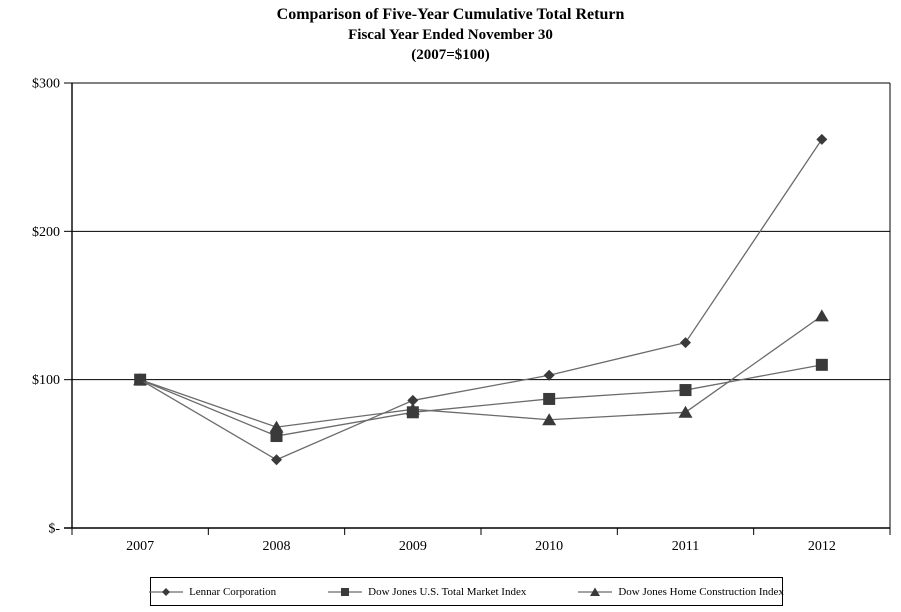 Image resolution: width=901 pixels, height=612 pixels. Describe the element at coordinates (685, 343) in the screenshot. I see `data-point-lennar-corporation-2011` at that location.